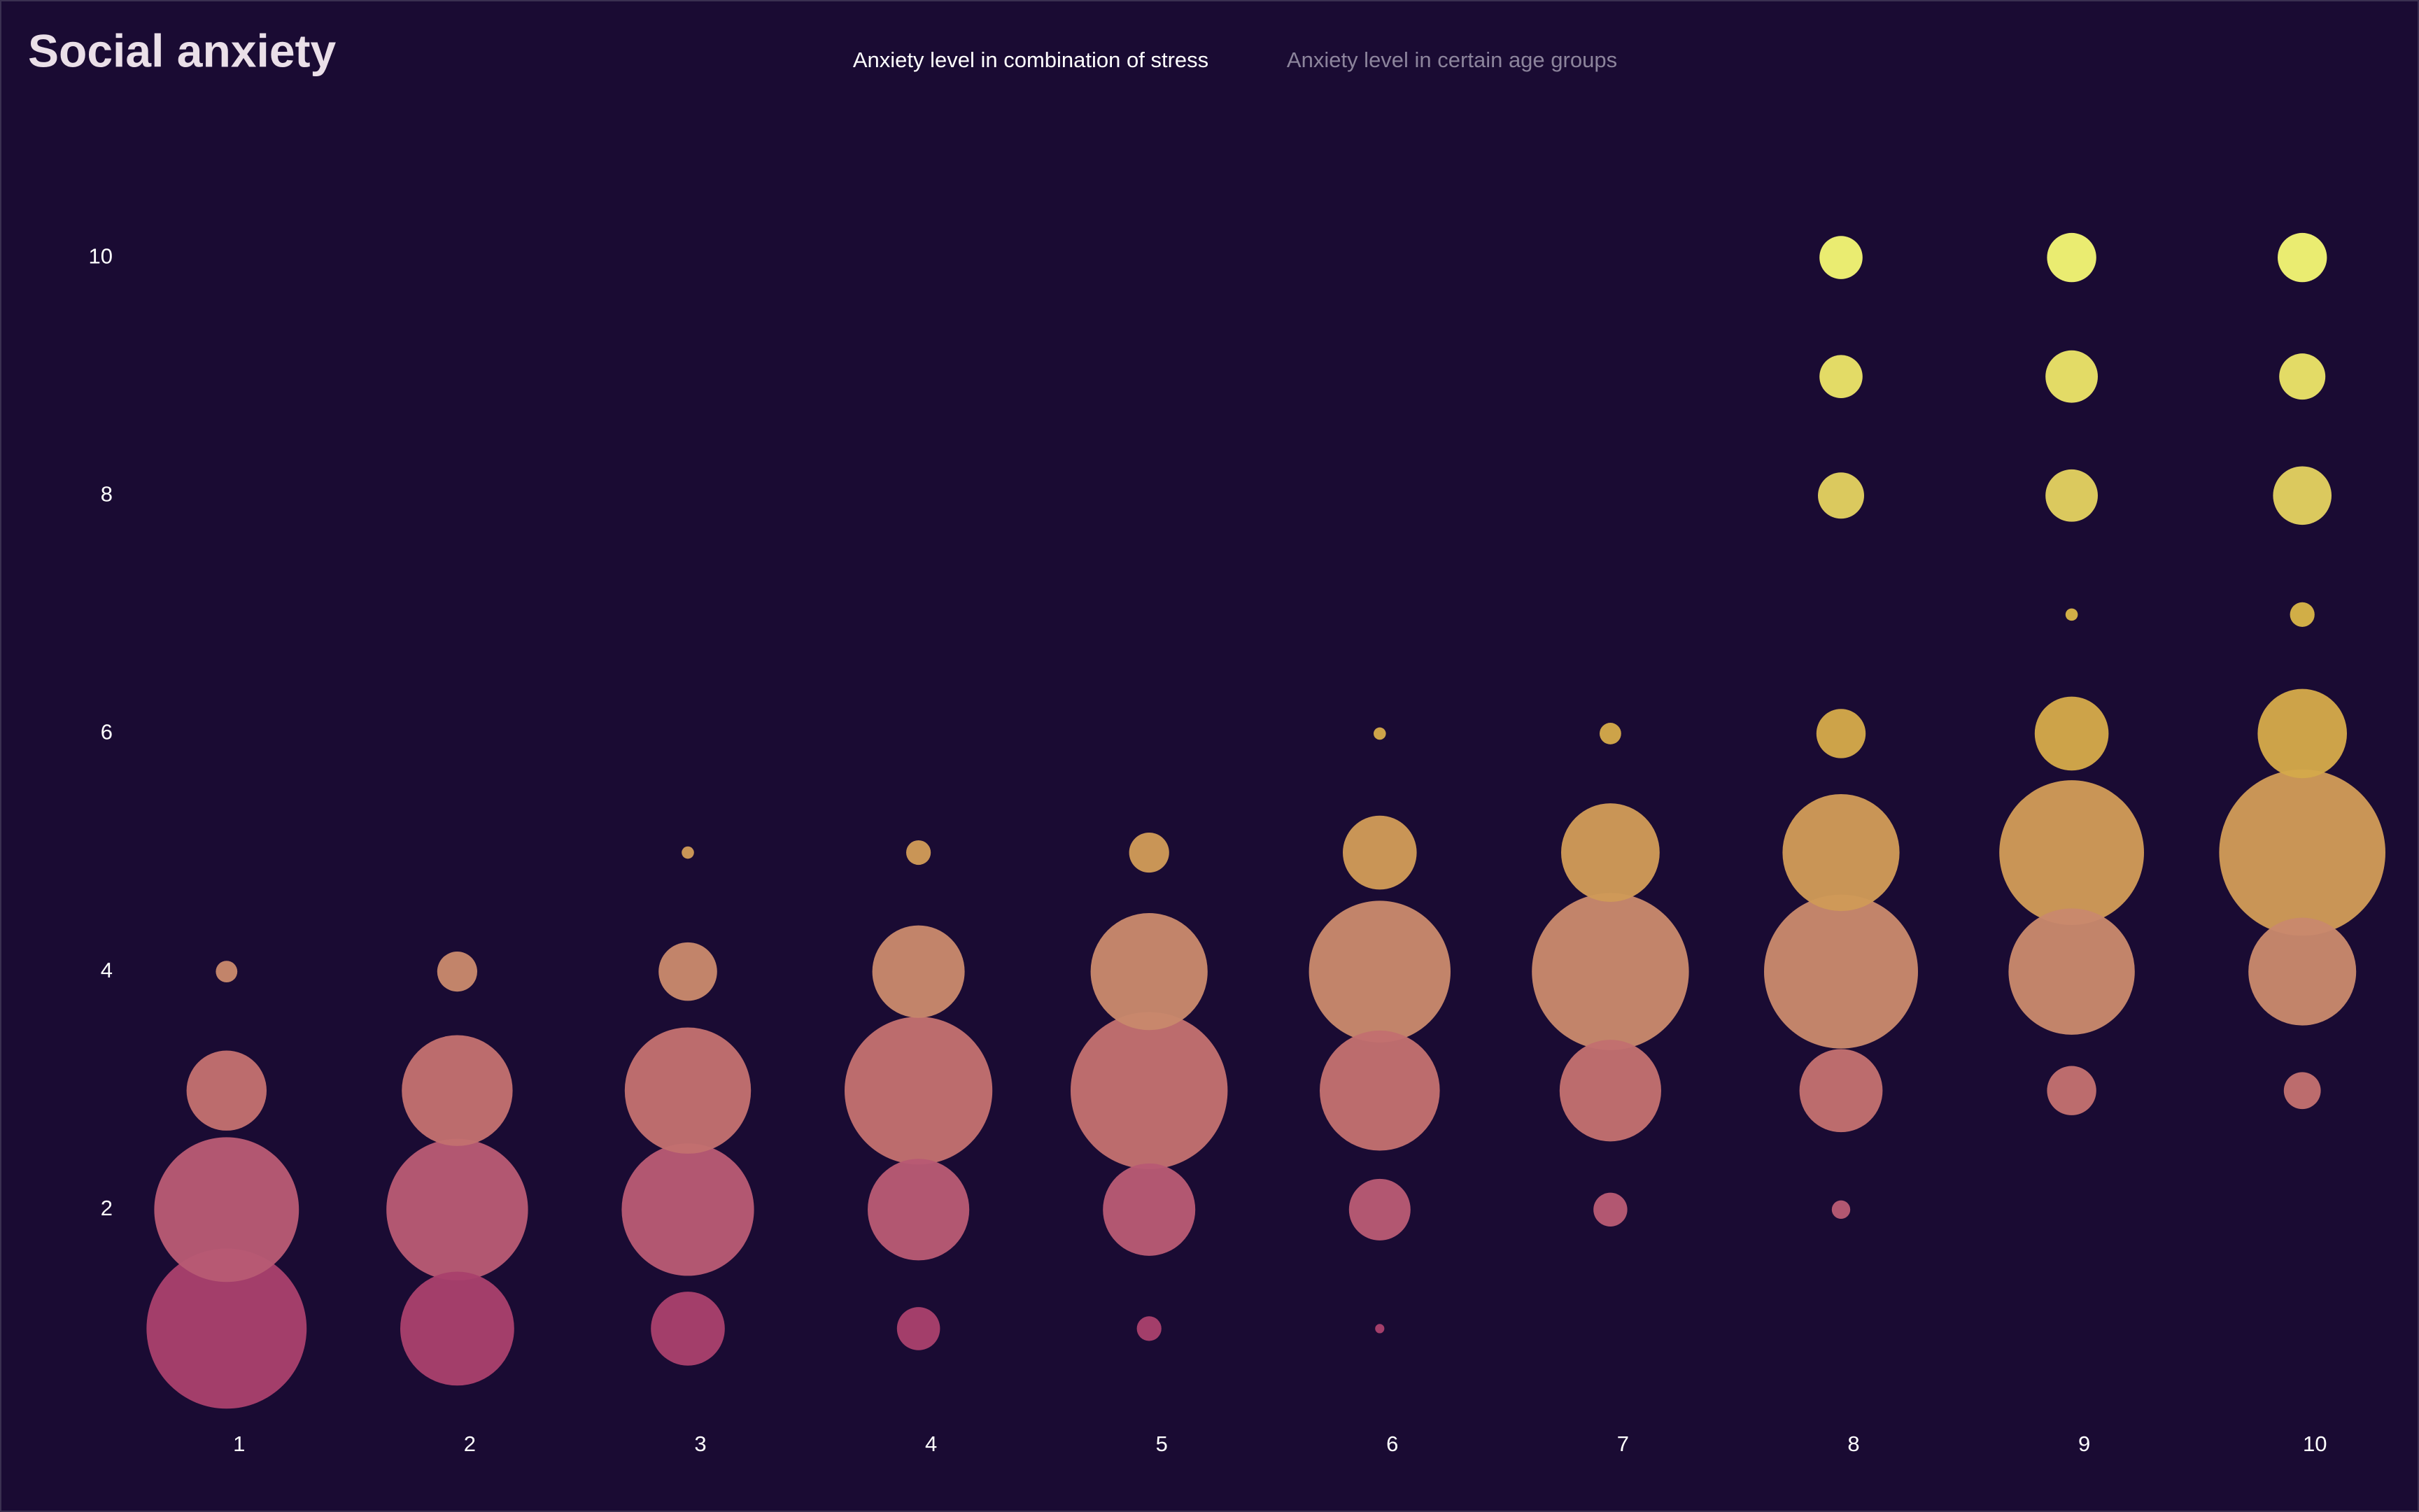 This screenshot has height=1512, width=2419. What do you see at coordinates (470, 1444) in the screenshot?
I see `x-tick-label: 2` at bounding box center [470, 1444].